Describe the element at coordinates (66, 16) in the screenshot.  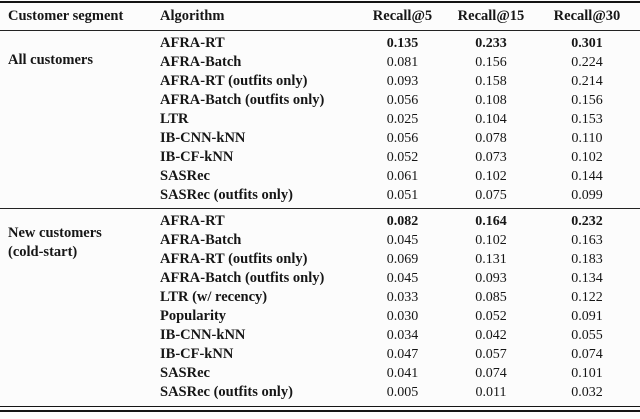
I see `column-header: Customer segment` at that location.